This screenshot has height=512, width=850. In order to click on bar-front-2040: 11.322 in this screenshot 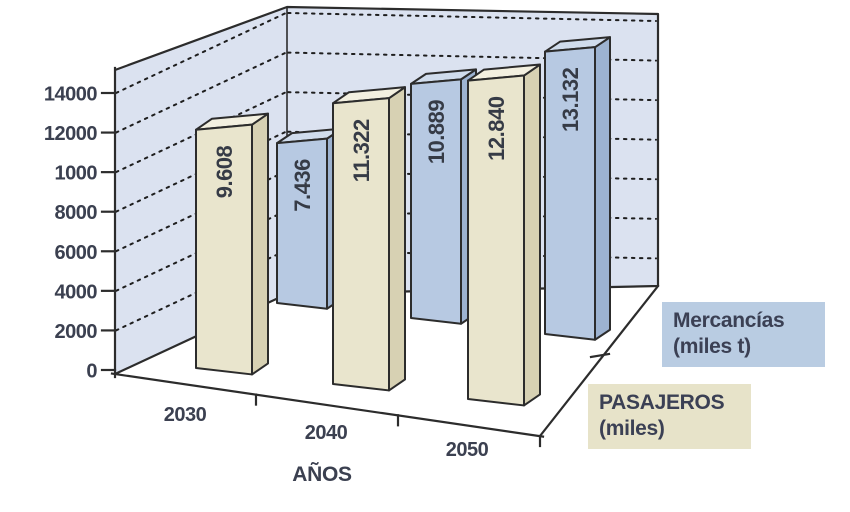, I will do `click(369, 239)`.